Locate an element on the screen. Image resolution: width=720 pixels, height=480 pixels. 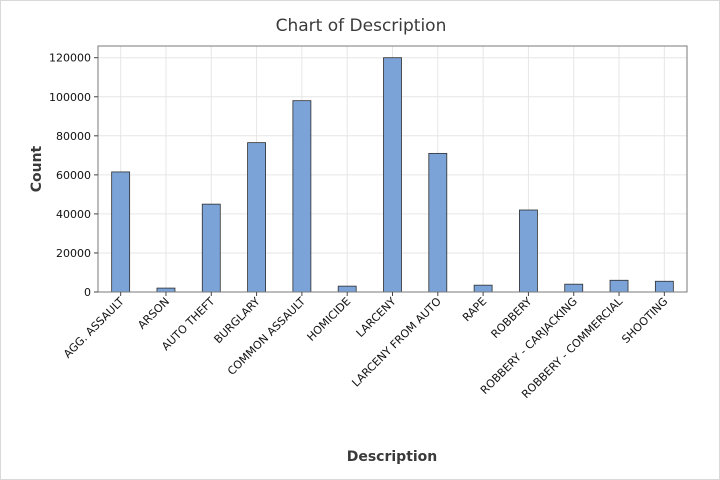
x-tick-label: HOMICIDE is located at coordinates (329, 319).